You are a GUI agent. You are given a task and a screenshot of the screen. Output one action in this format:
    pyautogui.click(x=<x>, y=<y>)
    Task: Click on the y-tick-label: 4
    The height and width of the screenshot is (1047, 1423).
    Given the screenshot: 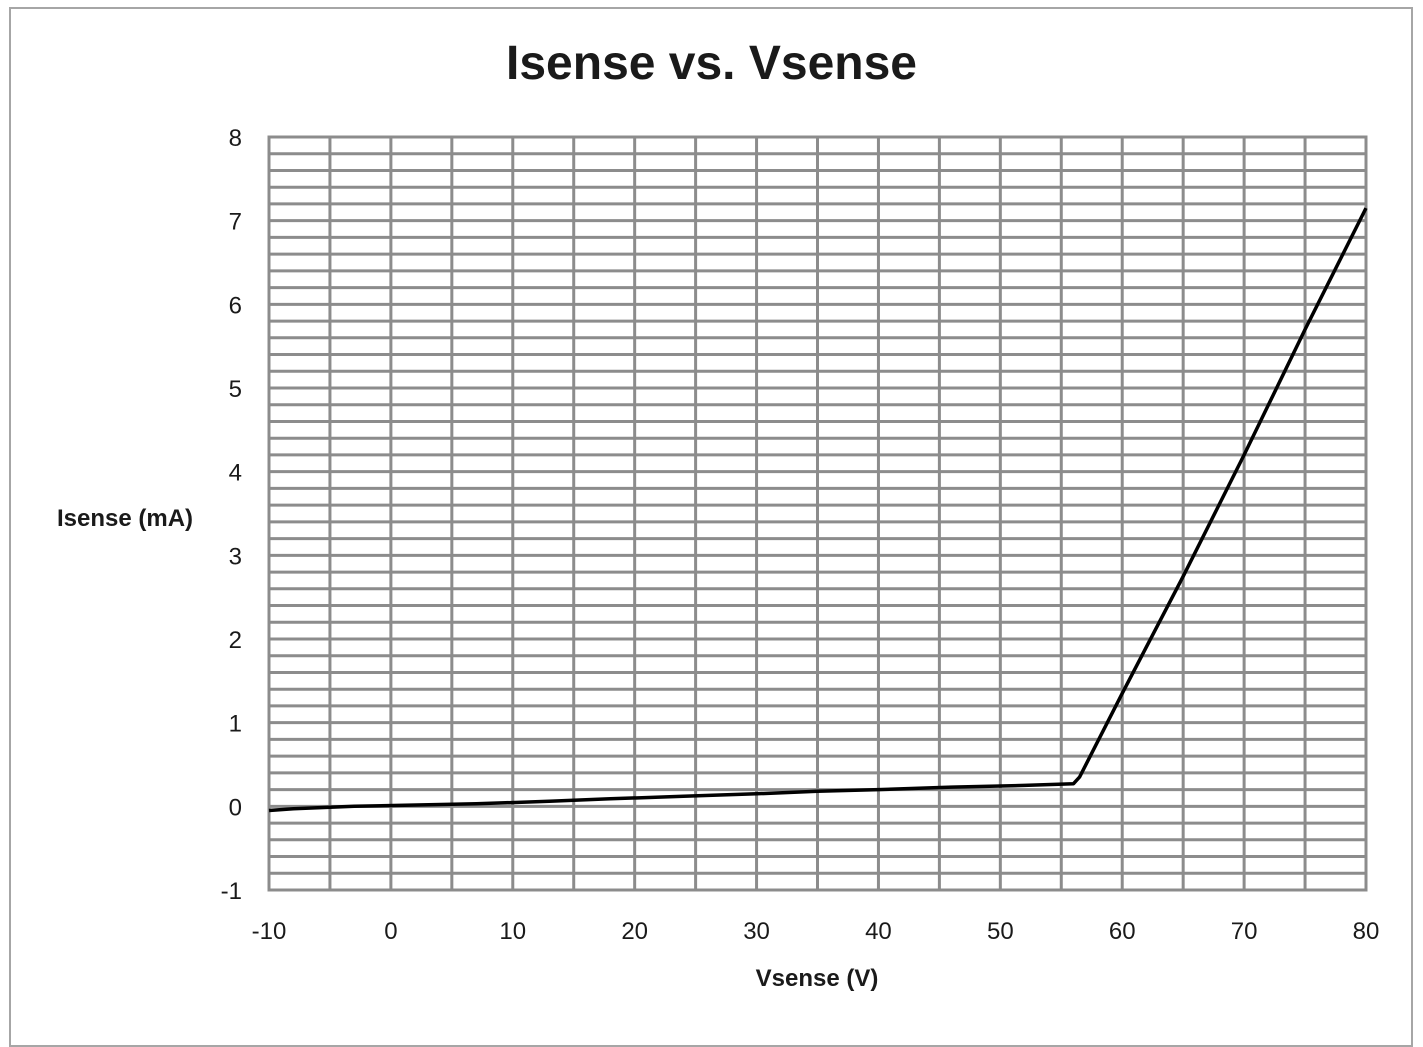 What is the action you would take?
    pyautogui.click(x=235, y=473)
    